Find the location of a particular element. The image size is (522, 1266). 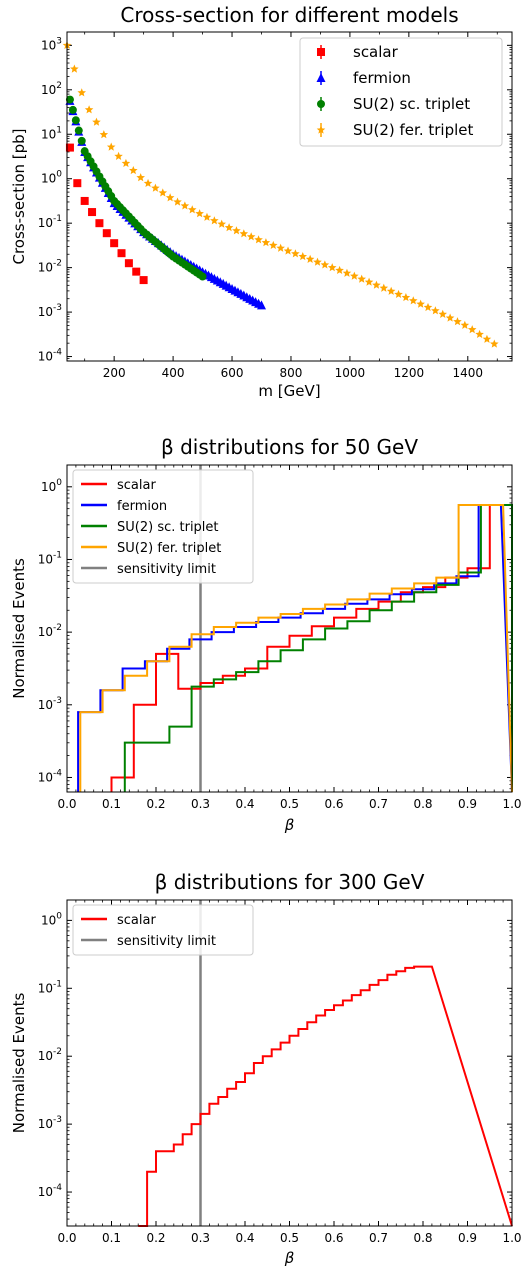

beta-panel-2-ytick-label: 10⁻¹ is located at coordinates (50, 987).